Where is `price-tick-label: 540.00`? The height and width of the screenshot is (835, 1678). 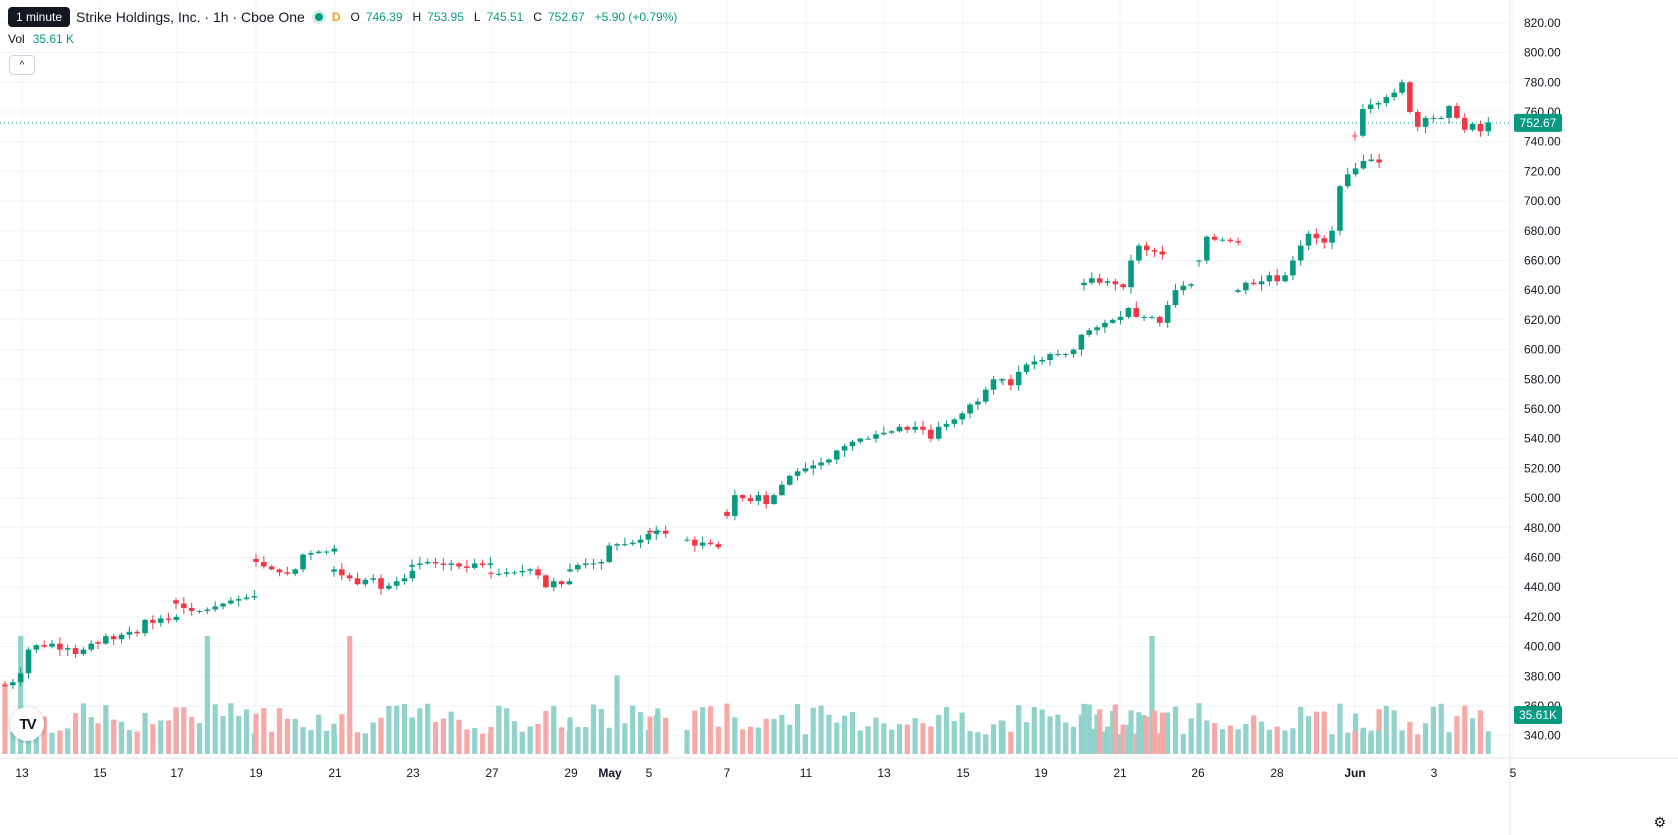
price-tick-label: 540.00 is located at coordinates (1542, 439).